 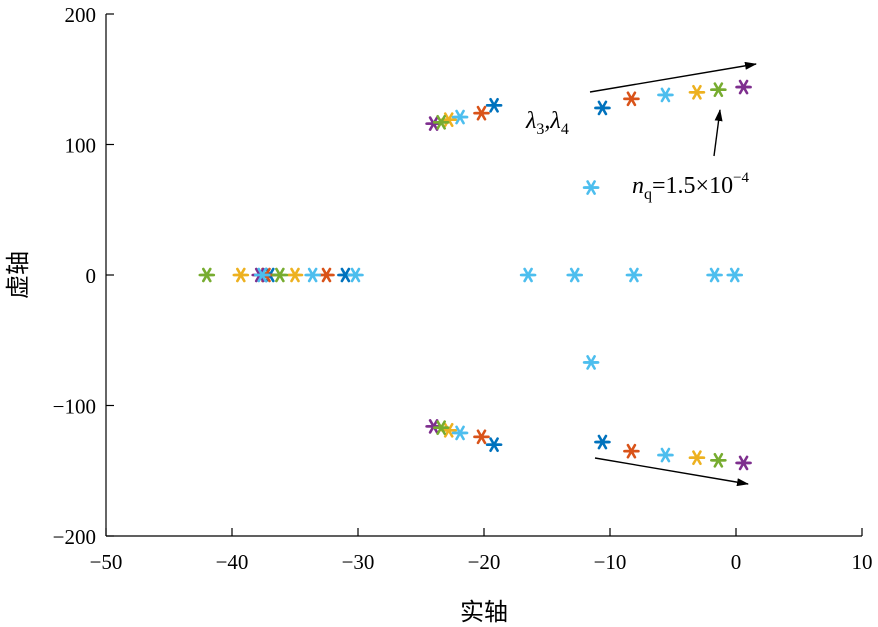 What do you see at coordinates (358, 562) in the screenshot?
I see `x-tick-label: −30` at bounding box center [358, 562].